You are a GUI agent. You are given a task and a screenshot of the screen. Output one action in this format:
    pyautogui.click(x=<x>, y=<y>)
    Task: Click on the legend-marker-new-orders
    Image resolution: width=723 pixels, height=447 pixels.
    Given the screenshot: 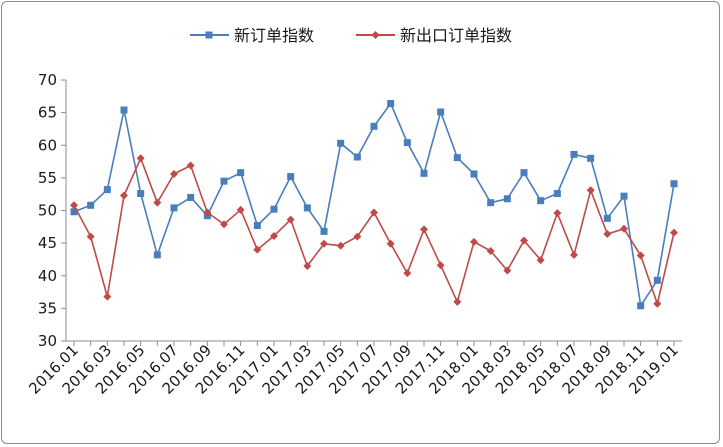 What is the action you would take?
    pyautogui.click(x=209, y=35)
    